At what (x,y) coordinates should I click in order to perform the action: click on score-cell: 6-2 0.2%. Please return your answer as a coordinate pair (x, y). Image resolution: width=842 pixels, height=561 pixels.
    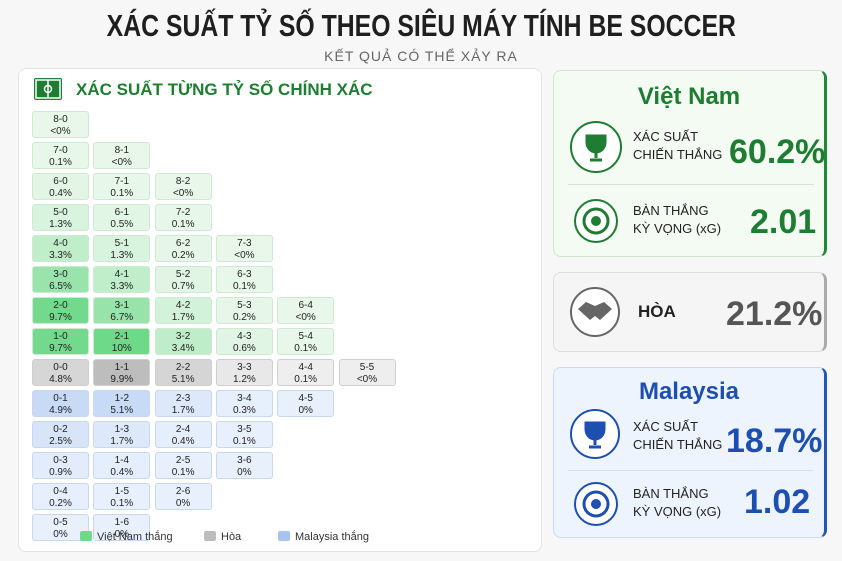
    Looking at the image, I should click on (183, 248).